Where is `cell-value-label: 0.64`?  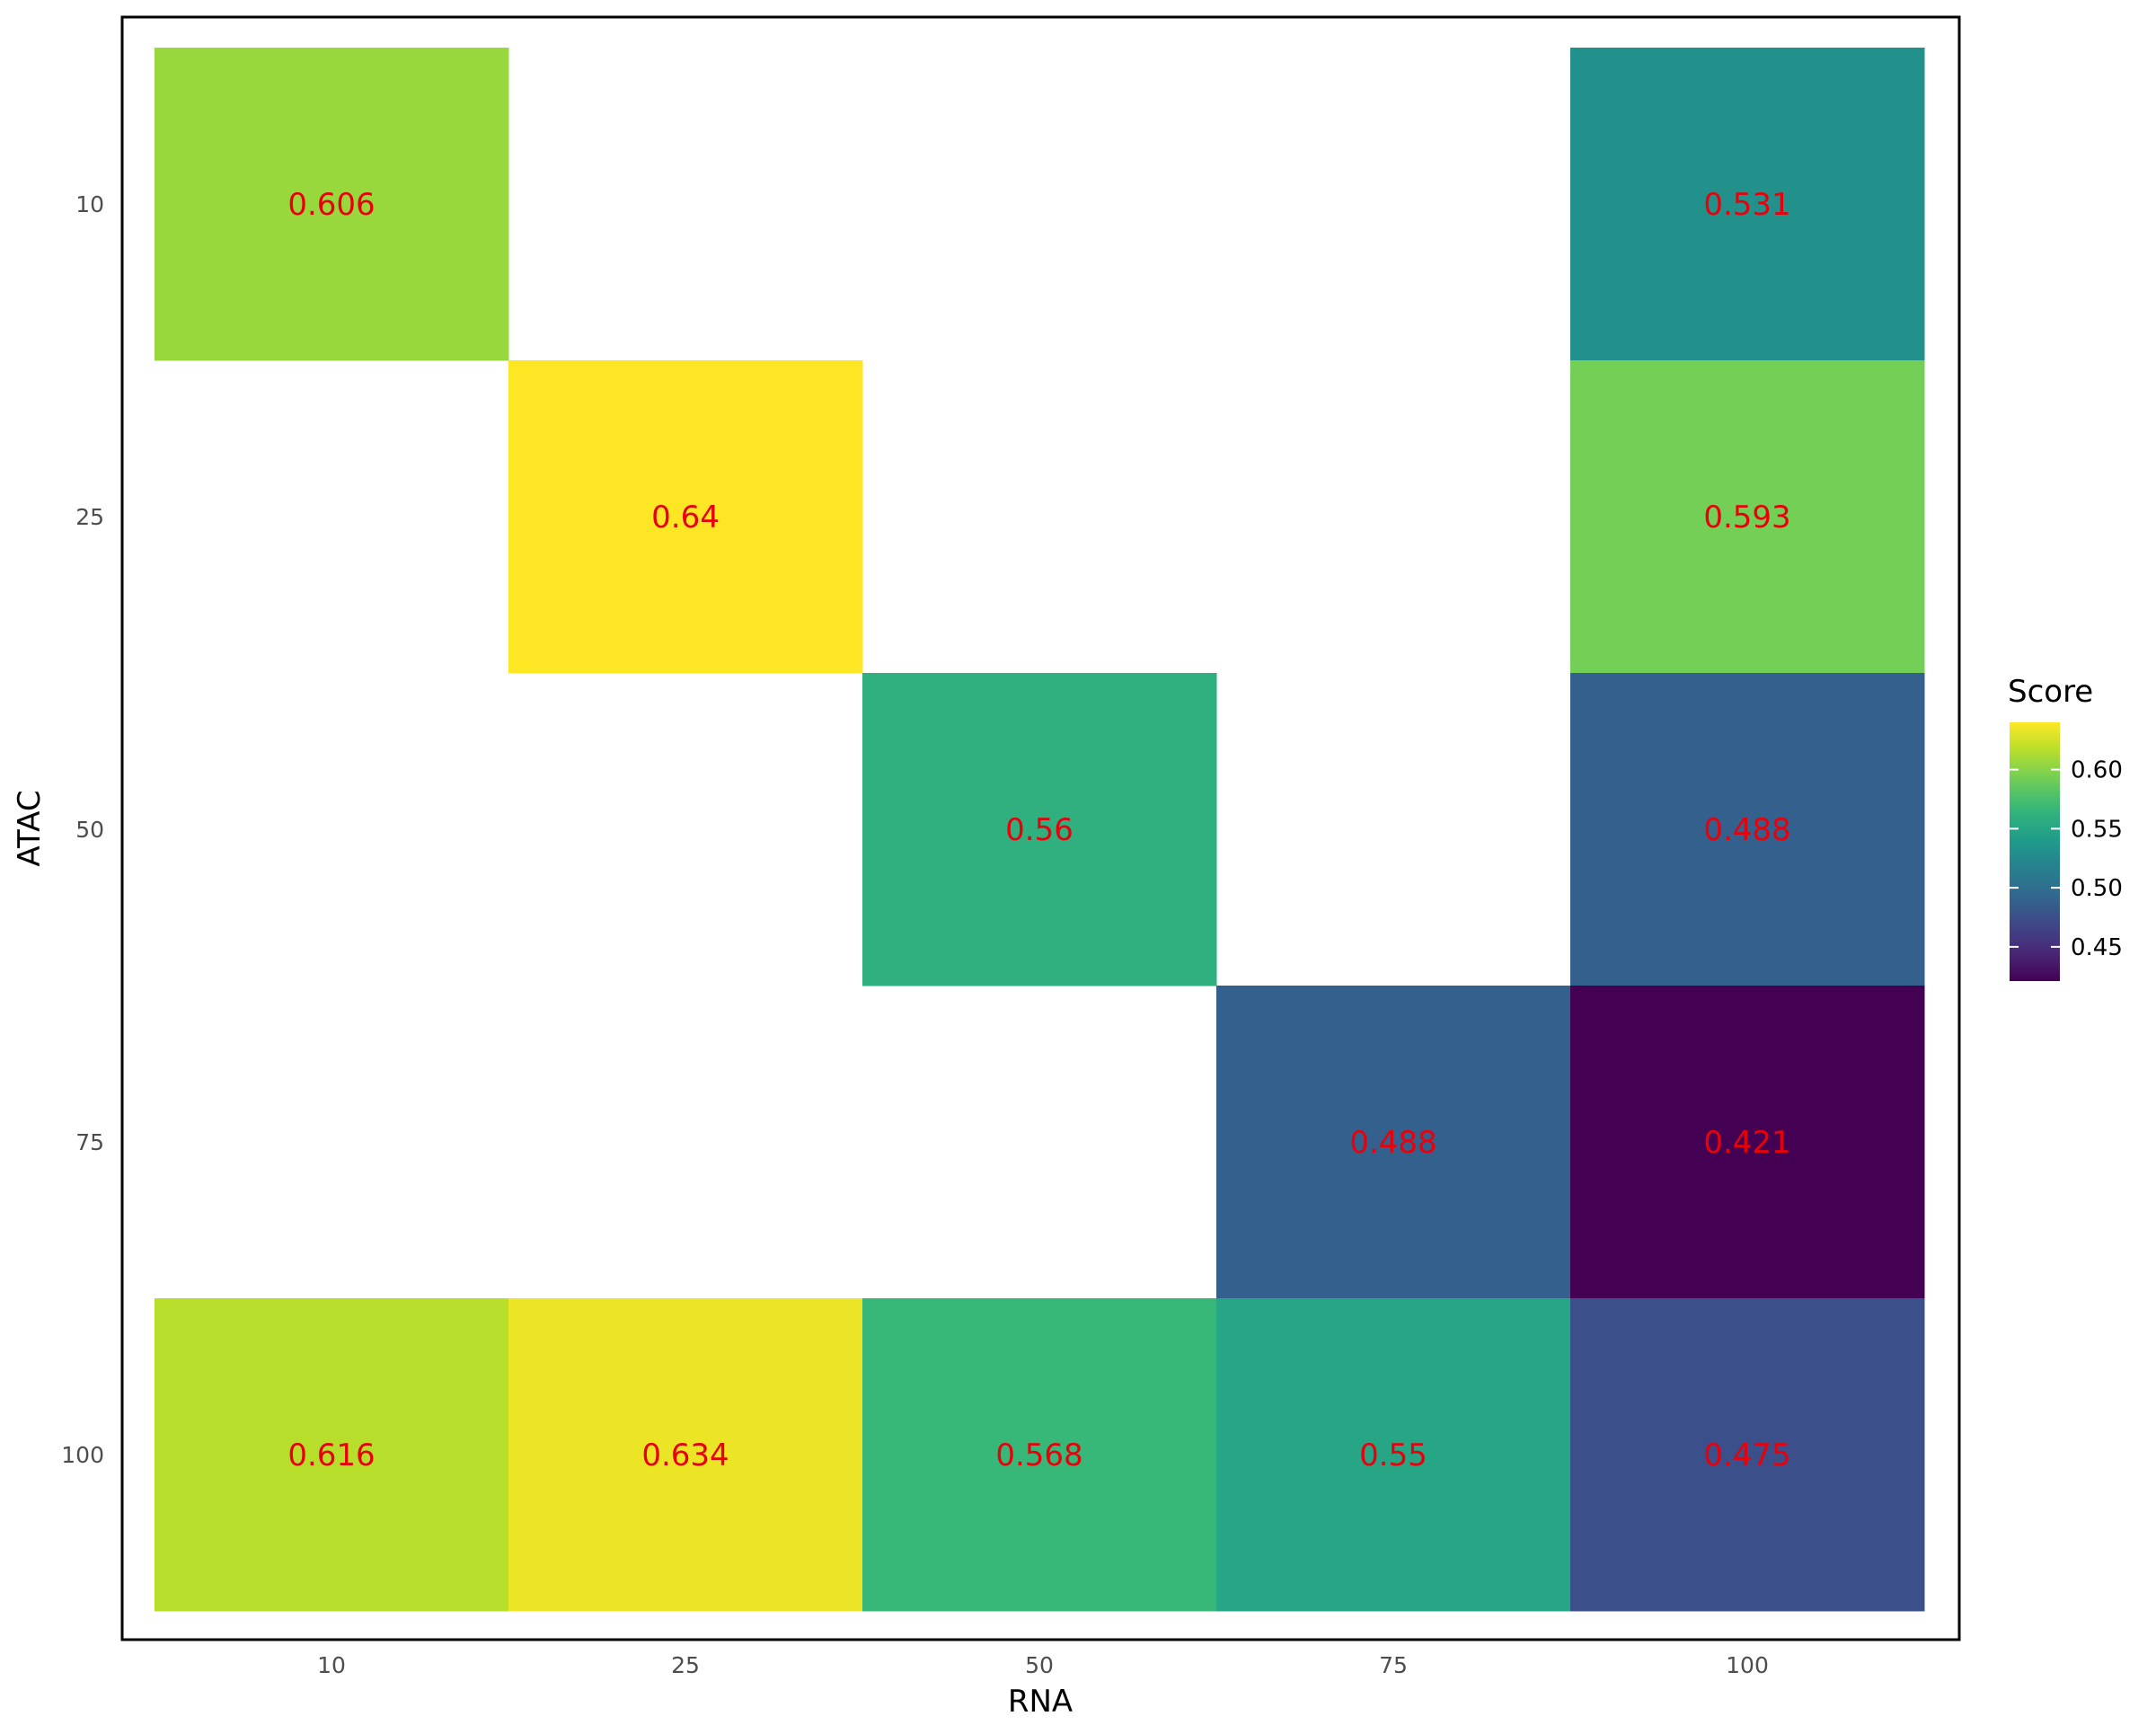 cell-value-label: 0.64 is located at coordinates (686, 517).